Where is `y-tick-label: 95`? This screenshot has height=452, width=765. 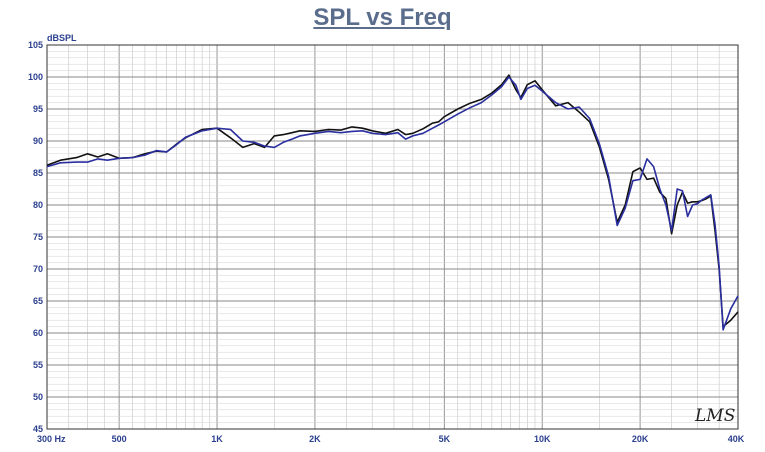
y-tick-label: 95 is located at coordinates (38, 109).